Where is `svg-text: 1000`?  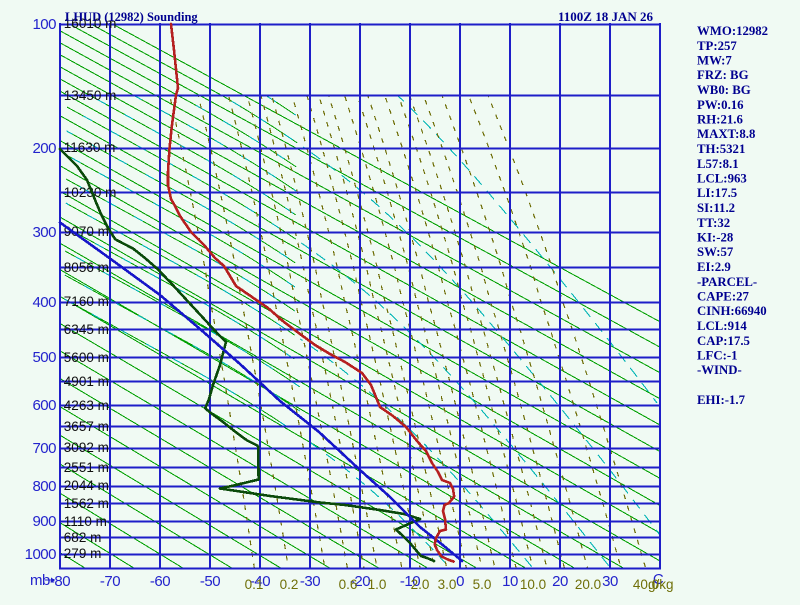
svg-text: 1000 is located at coordinates (41, 554).